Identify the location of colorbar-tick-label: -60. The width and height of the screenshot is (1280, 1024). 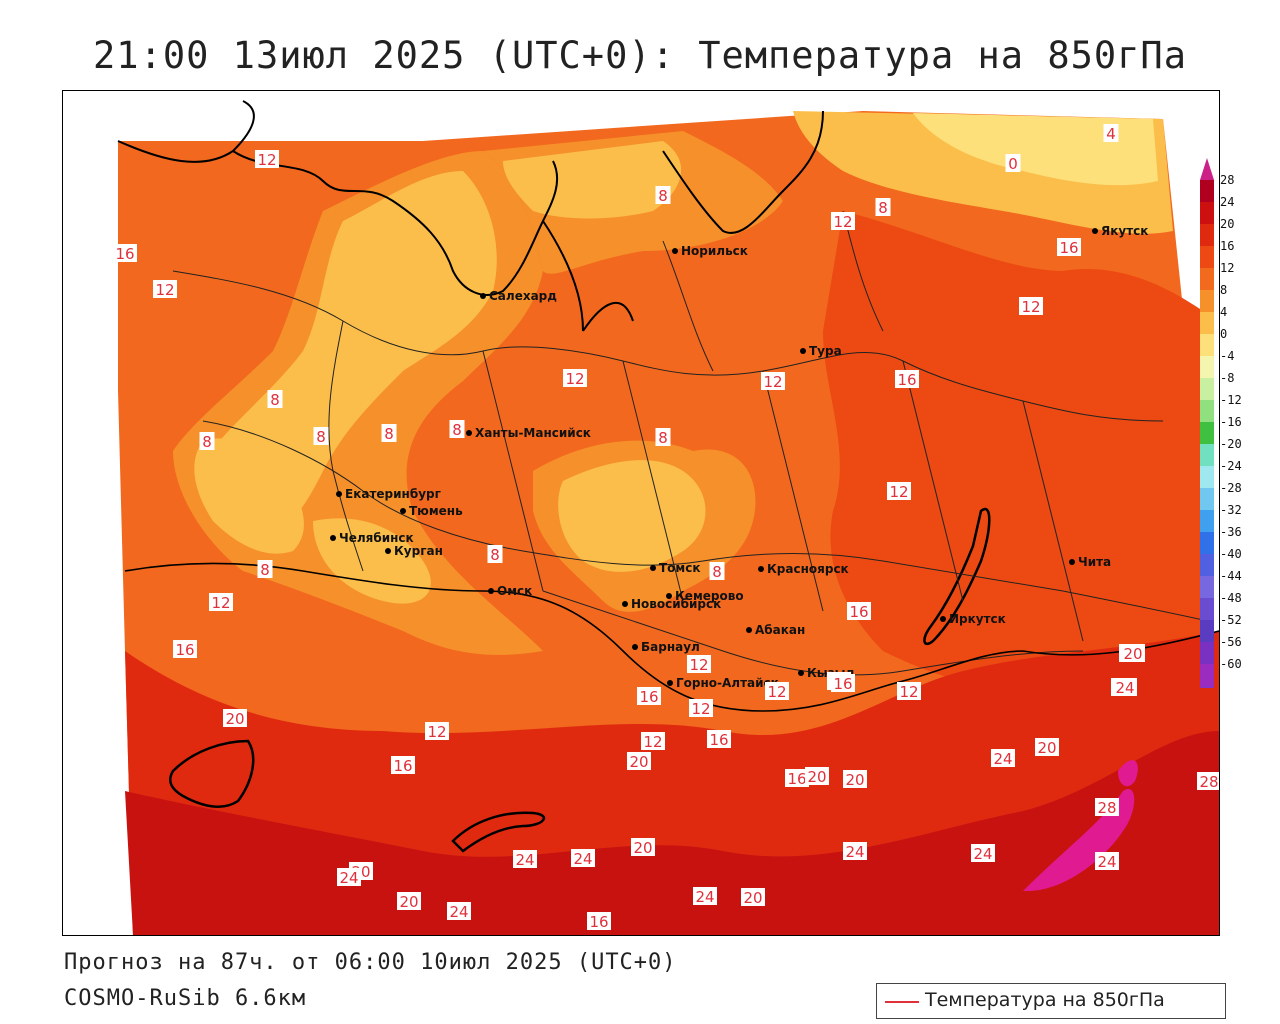
(1231, 664).